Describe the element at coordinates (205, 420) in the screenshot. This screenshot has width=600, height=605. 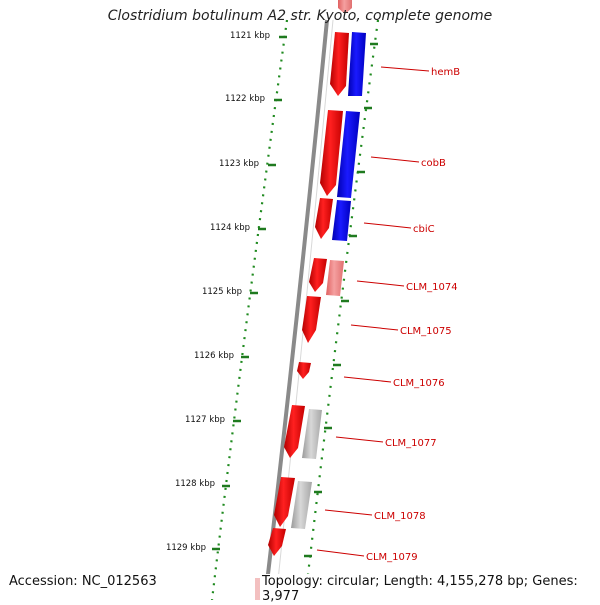
I see `ruler-tick-label: 1127 kbp` at that location.